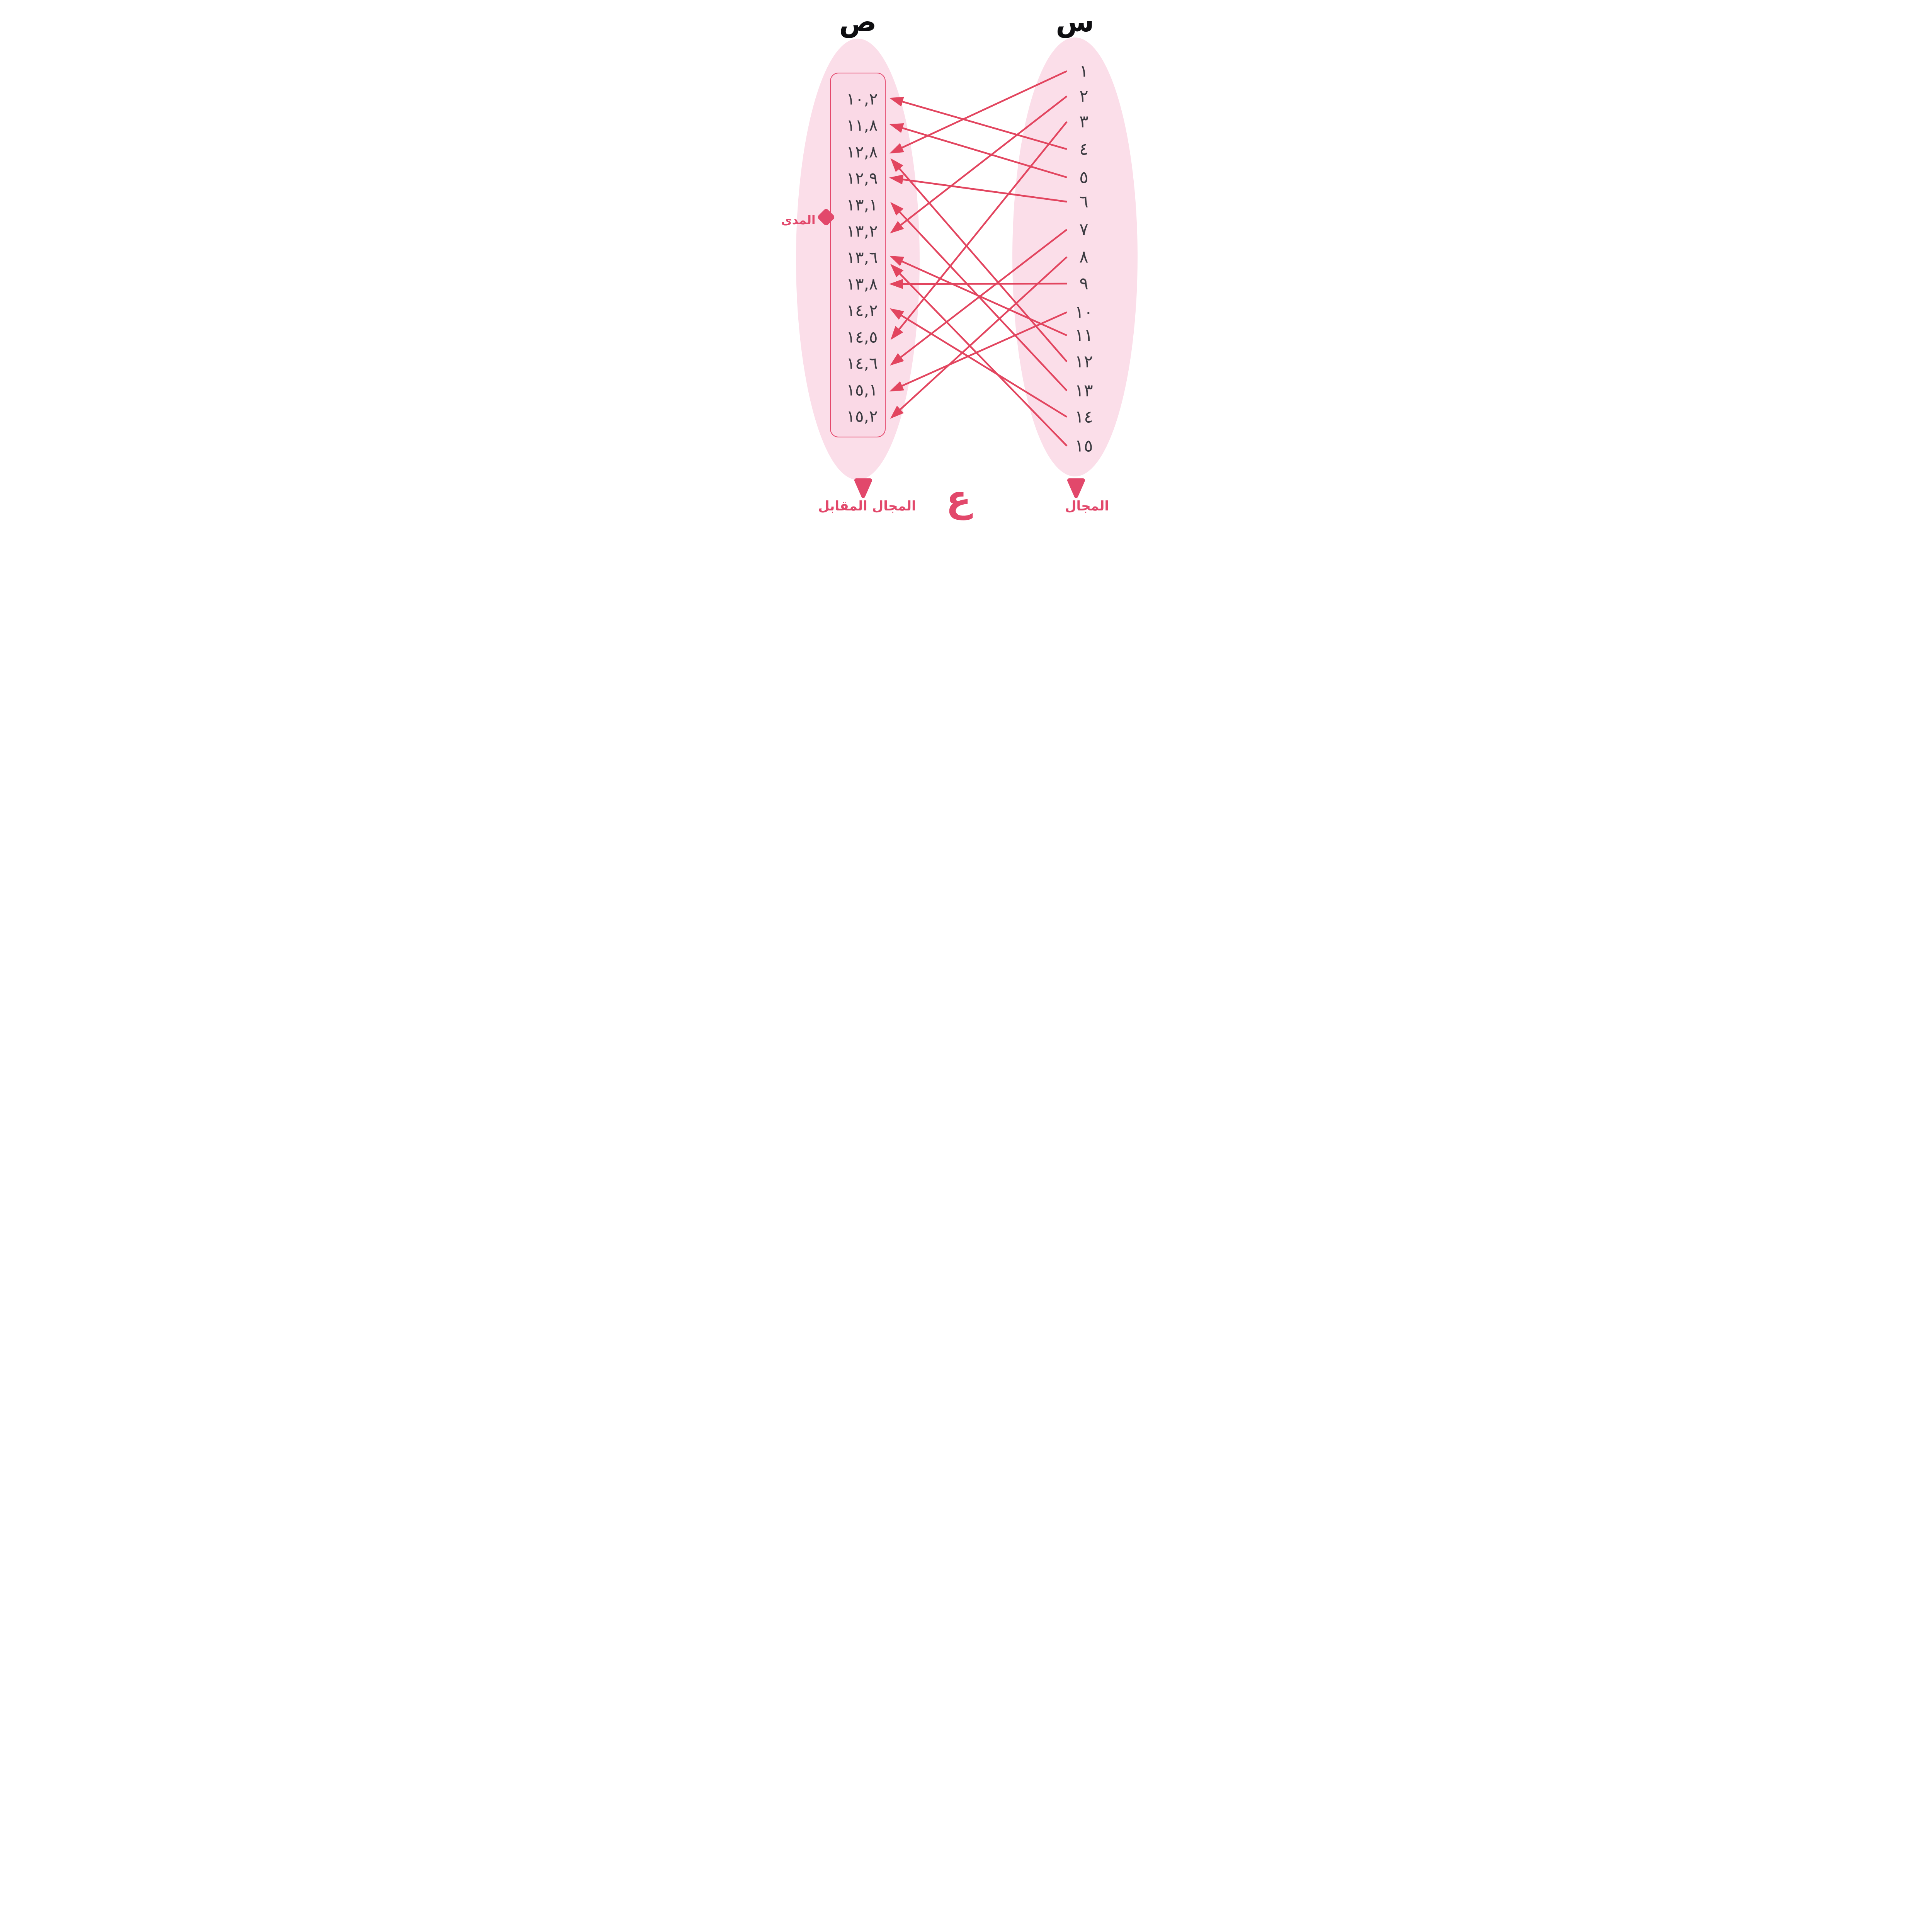 This screenshot has height=1932, width=1932. I want to click on domain-set-title: س, so click(1075, 21).